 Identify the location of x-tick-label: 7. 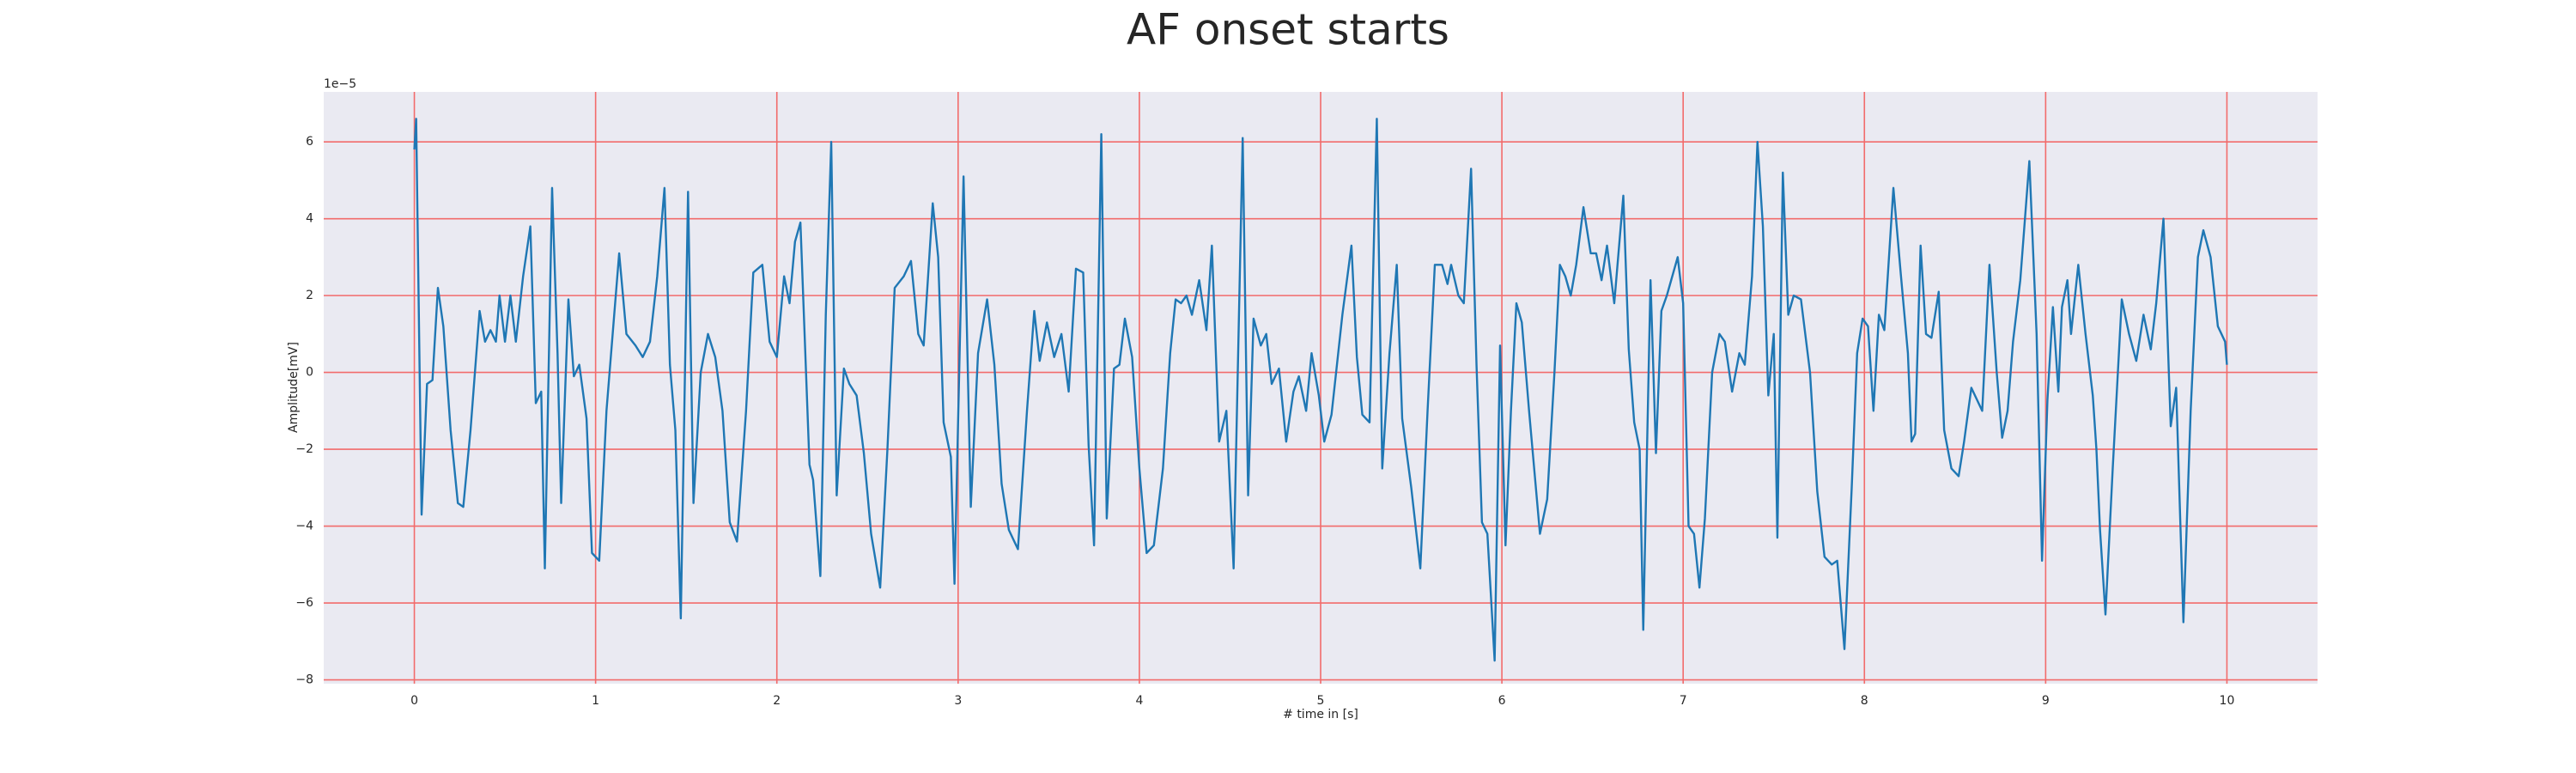
(1683, 701).